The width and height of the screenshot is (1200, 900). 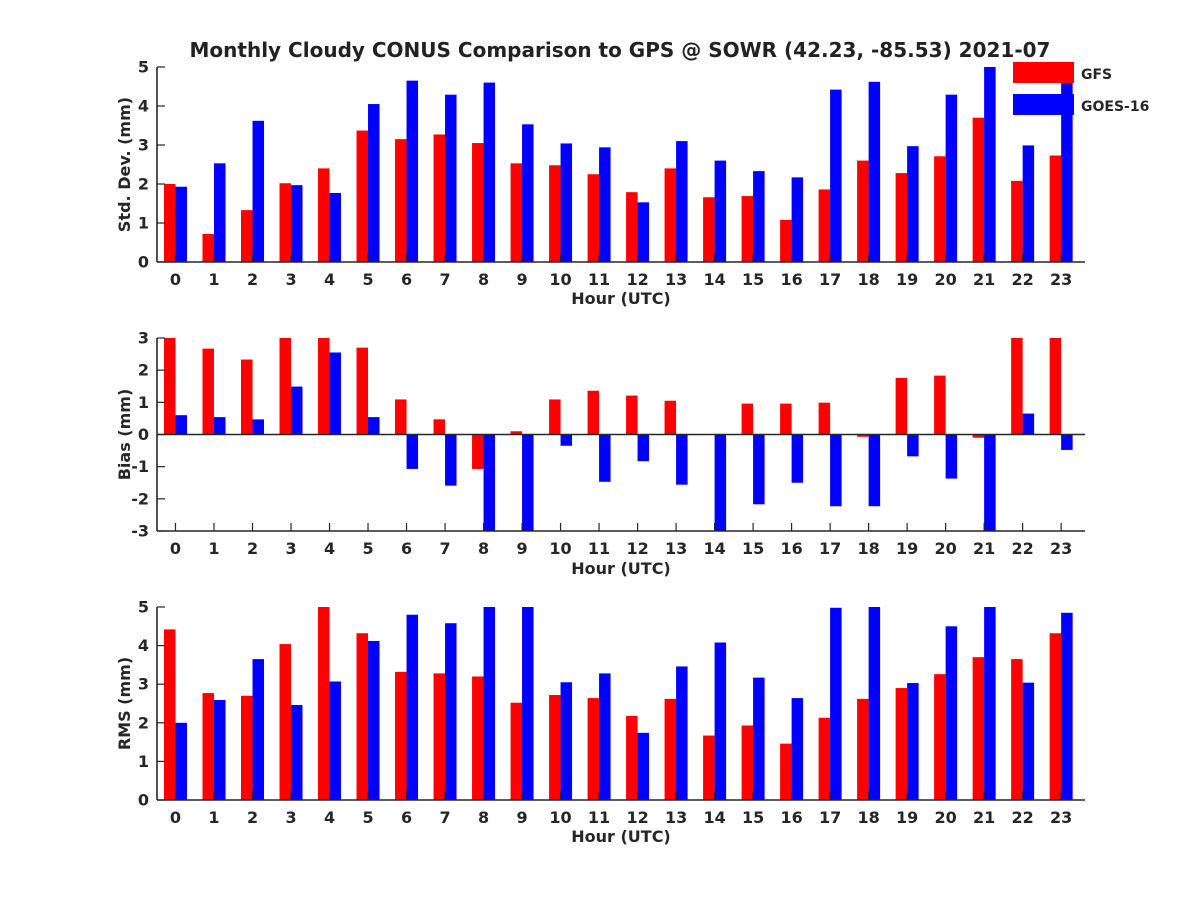 I want to click on y-tick-label: -3, so click(x=140, y=531).